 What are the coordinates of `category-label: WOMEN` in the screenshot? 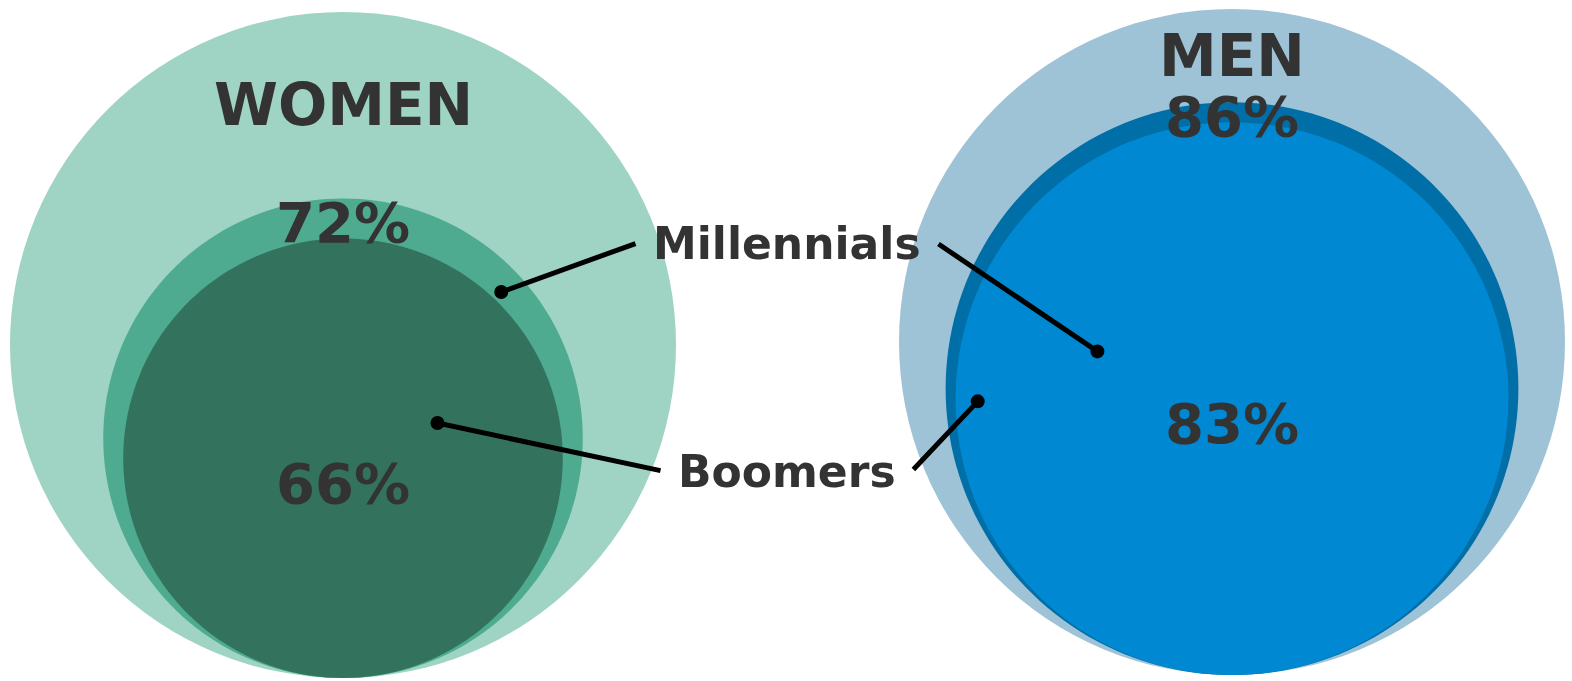 It's located at (344, 105).